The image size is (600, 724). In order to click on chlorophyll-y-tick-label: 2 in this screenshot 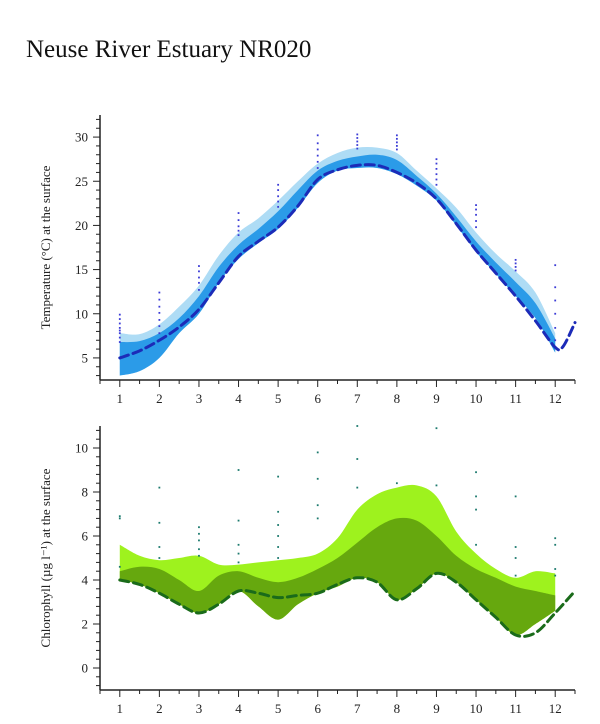, I will do `click(85, 624)`.